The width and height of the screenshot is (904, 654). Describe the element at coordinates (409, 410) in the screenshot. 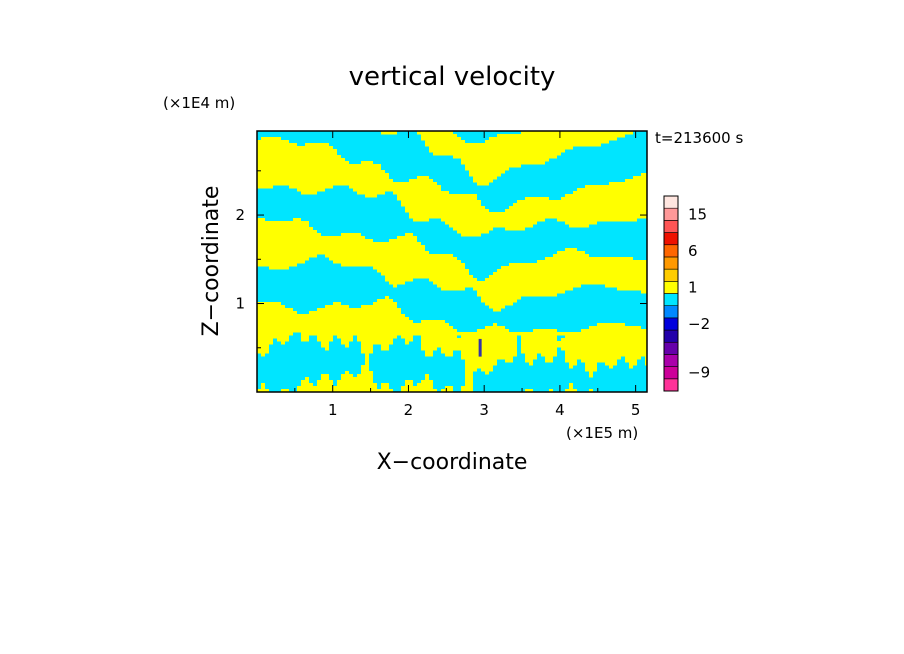

I see `x-tick-label: 2` at that location.